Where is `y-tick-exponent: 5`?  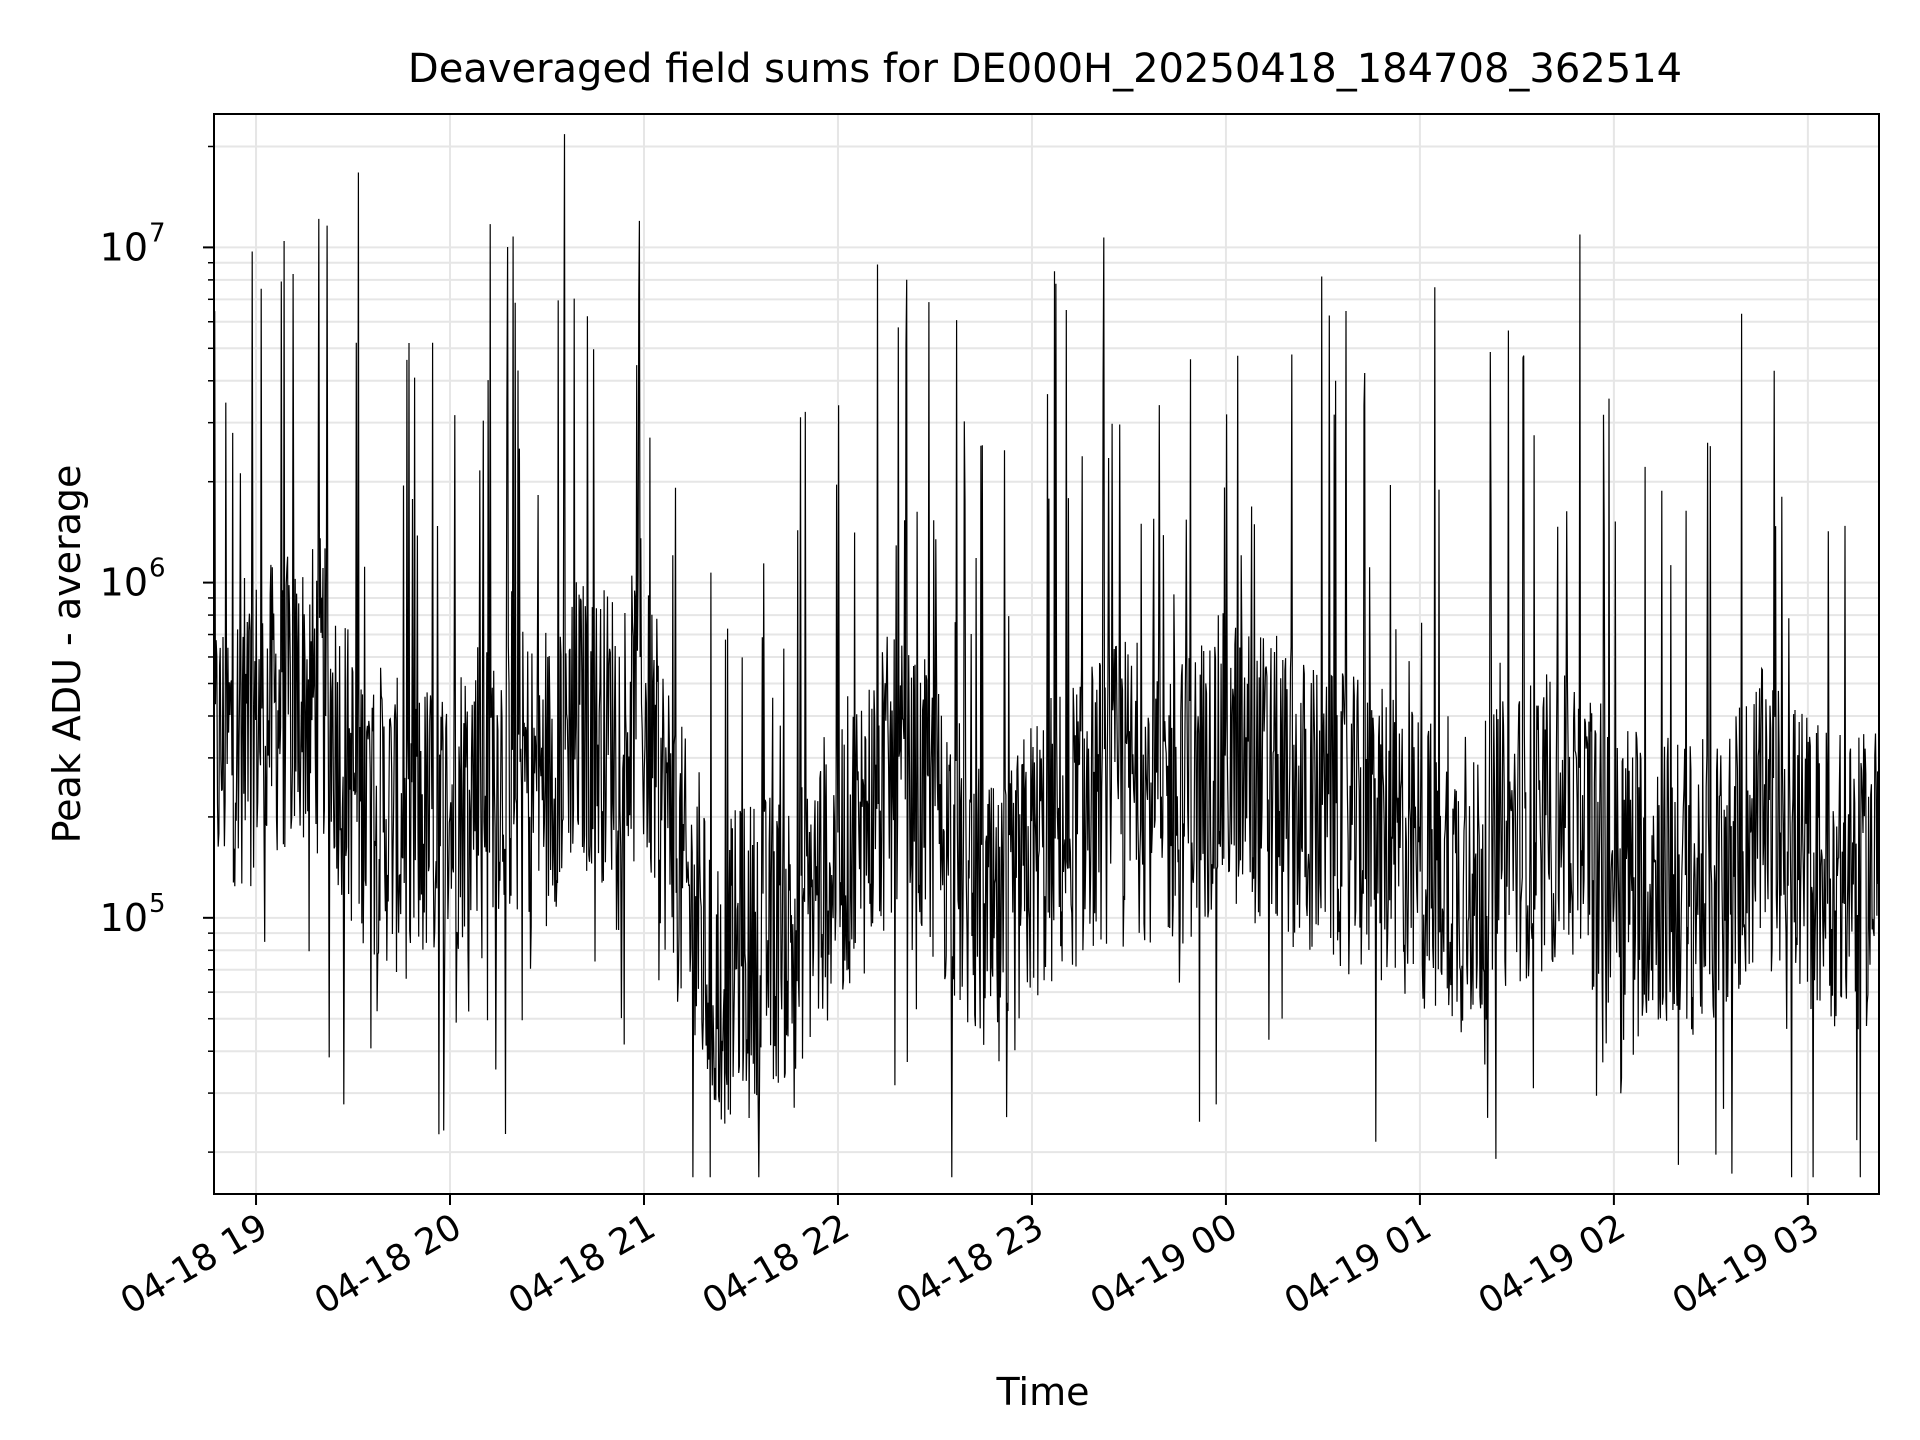 y-tick-exponent: 5 is located at coordinates (157, 904).